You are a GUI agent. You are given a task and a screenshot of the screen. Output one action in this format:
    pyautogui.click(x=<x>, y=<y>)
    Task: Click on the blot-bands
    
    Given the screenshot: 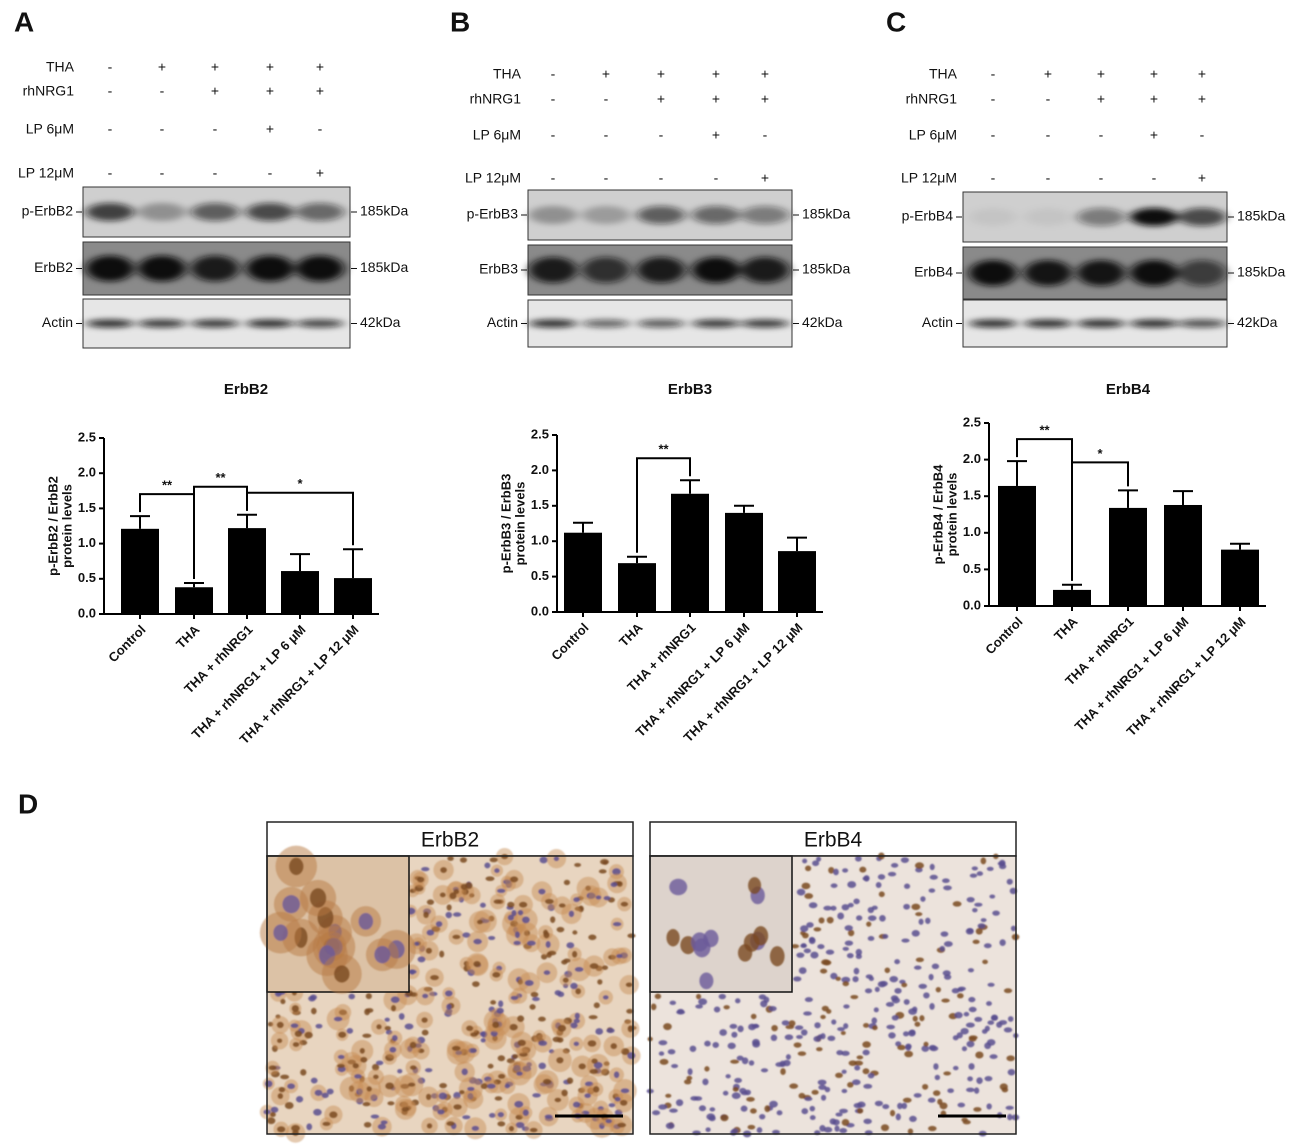 What is the action you would take?
    pyautogui.click(x=659, y=270)
    